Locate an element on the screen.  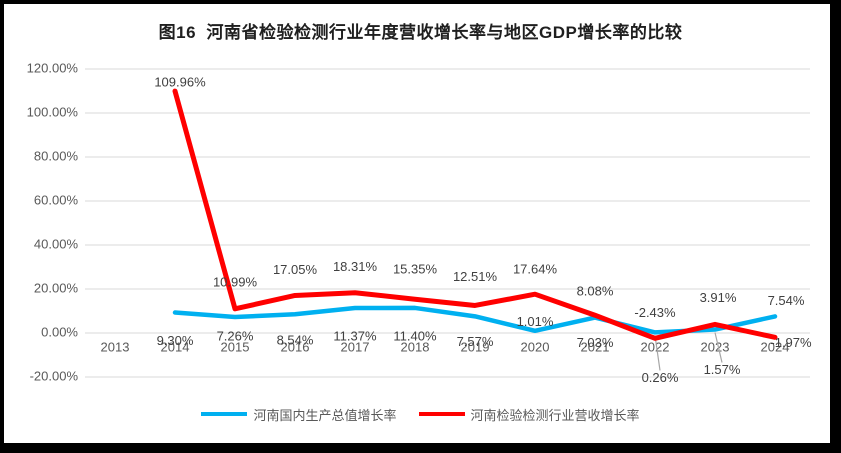
series-line-gdp-growth is located at coordinates (475, 320).